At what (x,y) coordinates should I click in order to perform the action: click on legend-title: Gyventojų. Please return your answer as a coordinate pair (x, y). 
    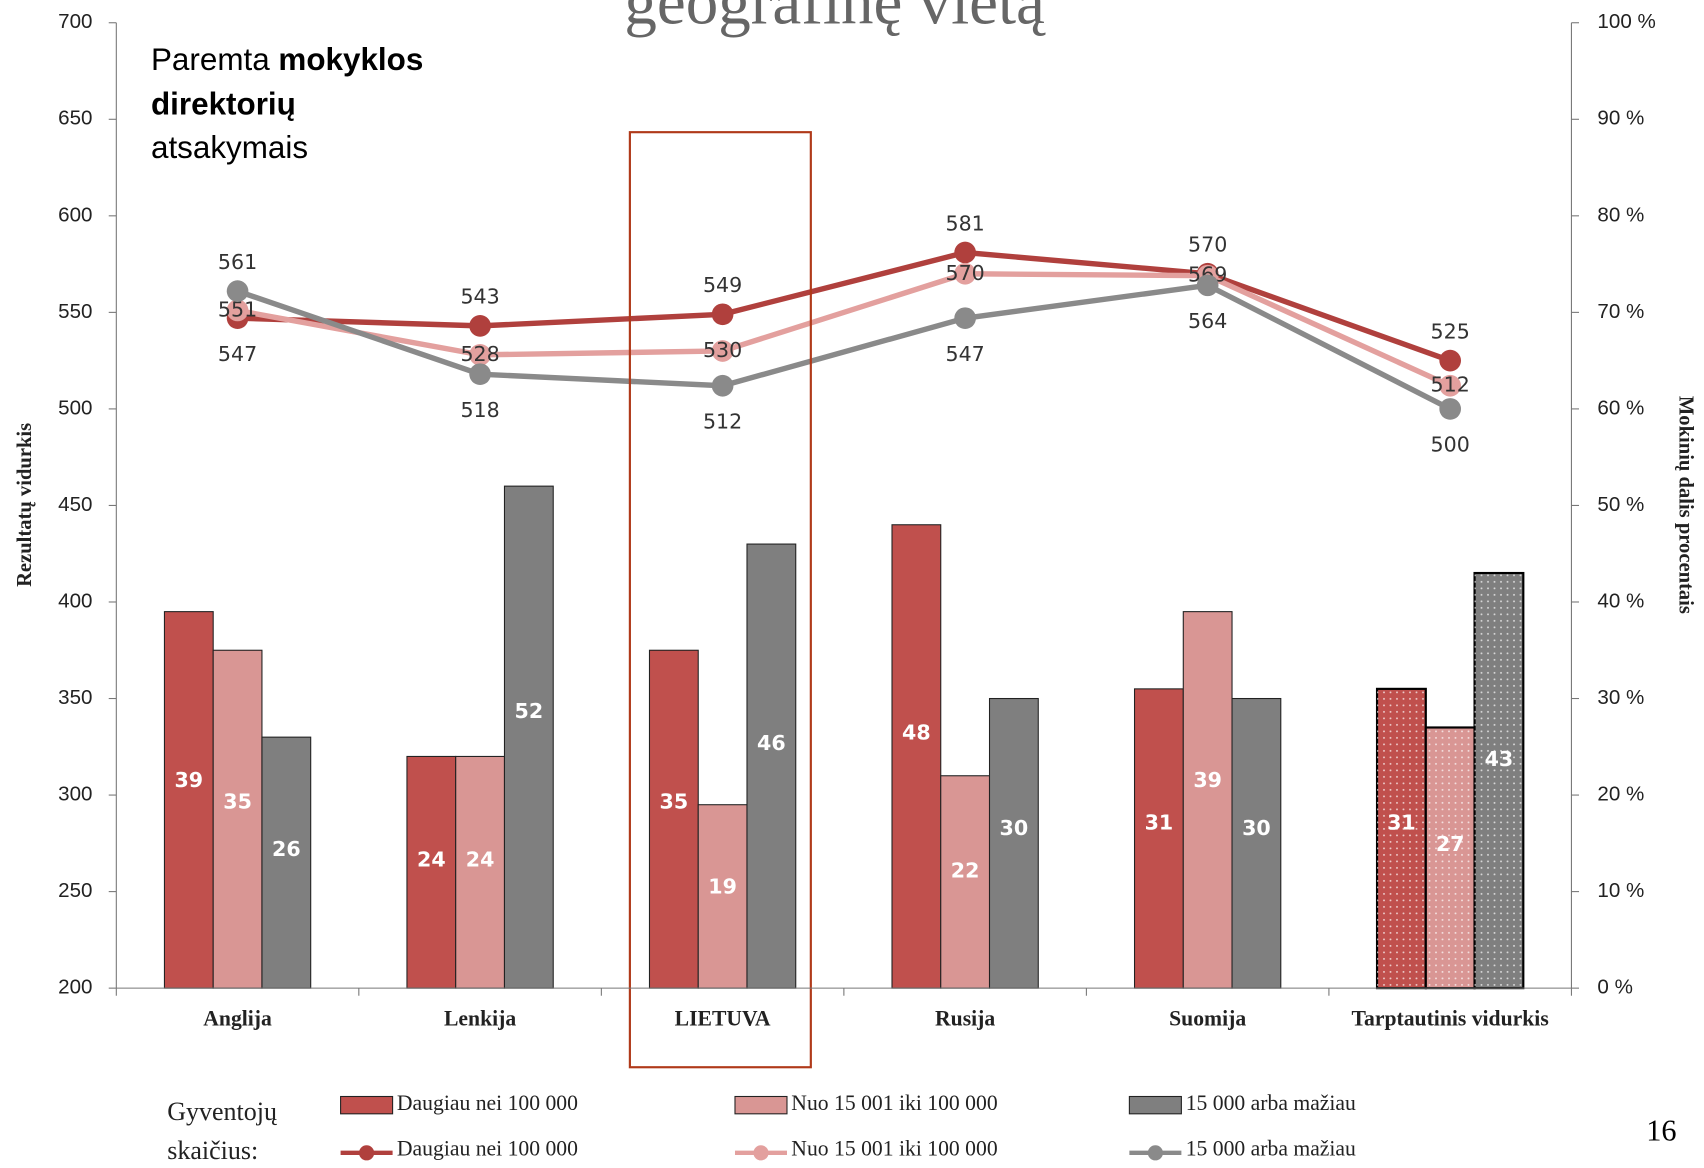
    Looking at the image, I should click on (222, 1111).